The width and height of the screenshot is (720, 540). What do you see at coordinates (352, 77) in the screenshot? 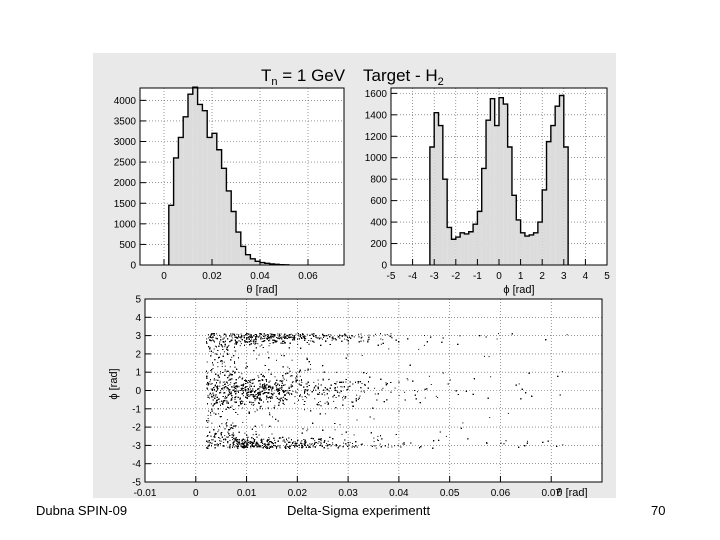
I see `figure-title: Tn = 1 GeV Target - H2` at bounding box center [352, 77].